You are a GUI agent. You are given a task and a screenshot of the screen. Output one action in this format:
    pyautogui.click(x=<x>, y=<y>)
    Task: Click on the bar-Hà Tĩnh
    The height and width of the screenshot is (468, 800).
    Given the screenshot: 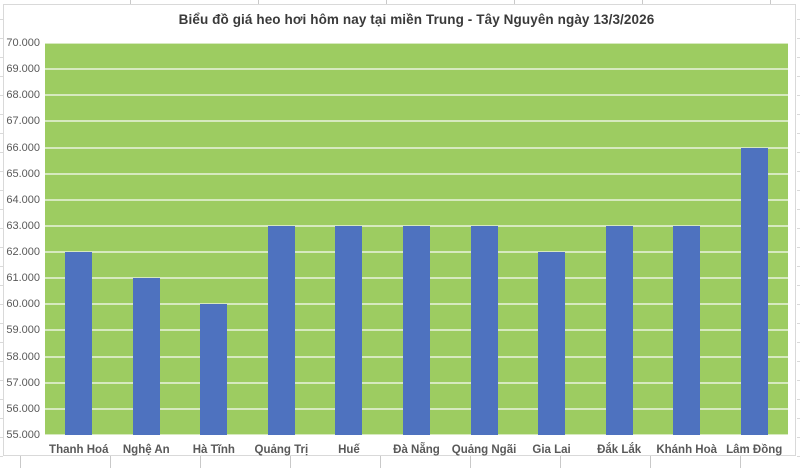 What is the action you would take?
    pyautogui.click(x=214, y=369)
    